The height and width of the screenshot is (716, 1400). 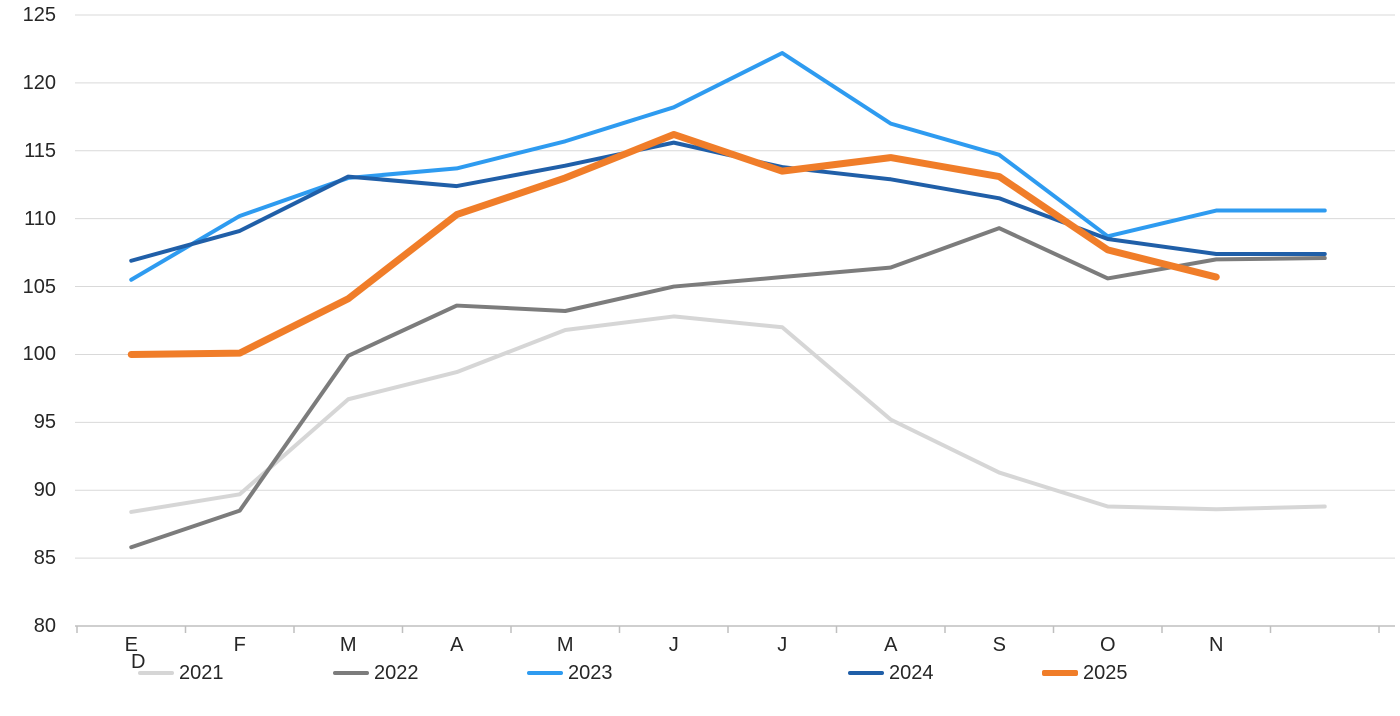 What do you see at coordinates (39, 82) in the screenshot?
I see `y-tick-label: 120` at bounding box center [39, 82].